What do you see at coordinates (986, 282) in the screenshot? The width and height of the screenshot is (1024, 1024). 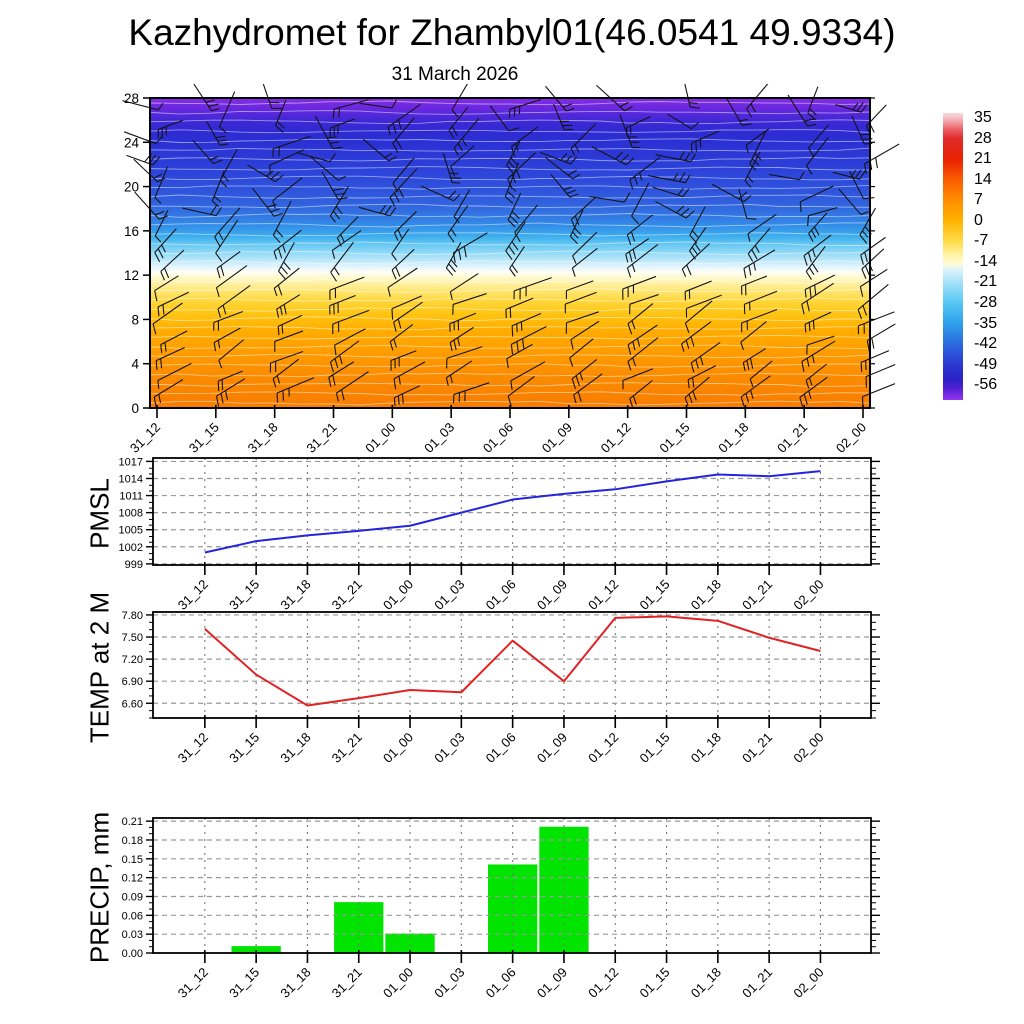 I see `colorbar-tick-label: -21` at bounding box center [986, 282].